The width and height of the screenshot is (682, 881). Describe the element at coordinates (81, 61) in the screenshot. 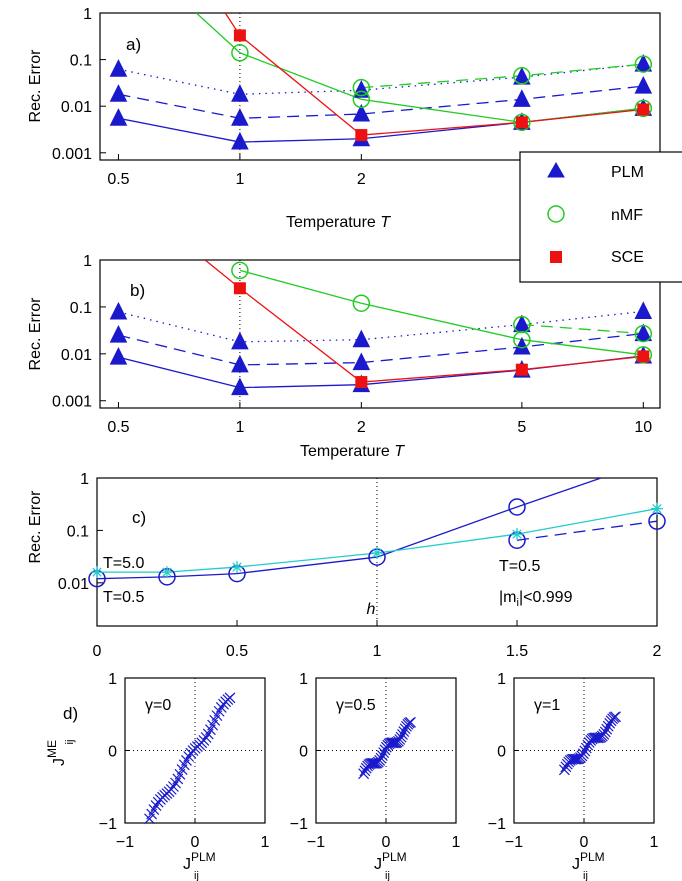

I see `a-ytick-label-2: 0.1` at that location.